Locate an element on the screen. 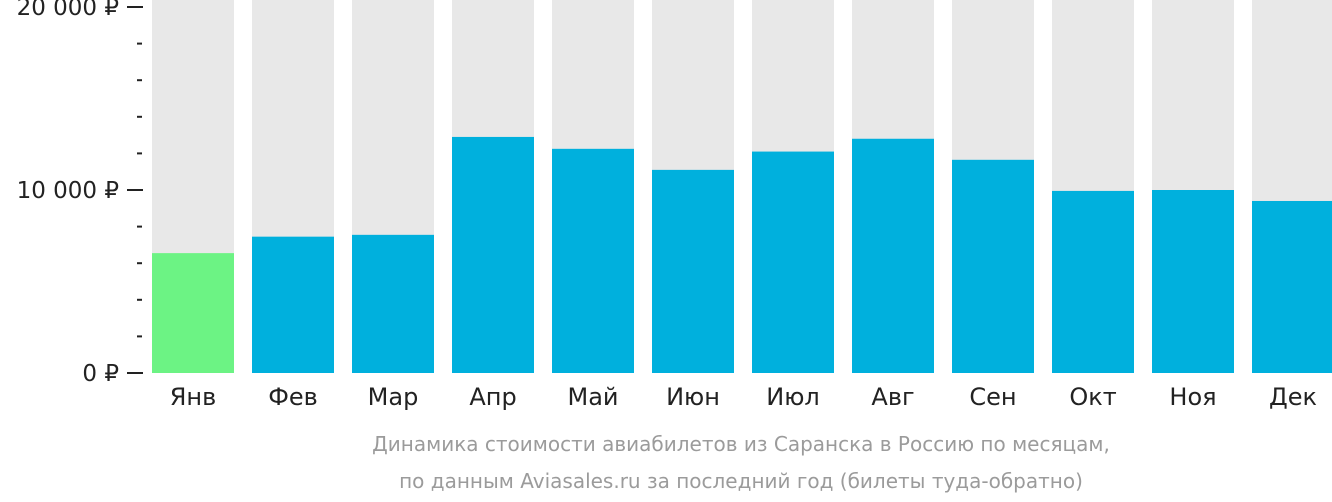 The height and width of the screenshot is (502, 1332). x-tick-label: Дек is located at coordinates (1293, 397).